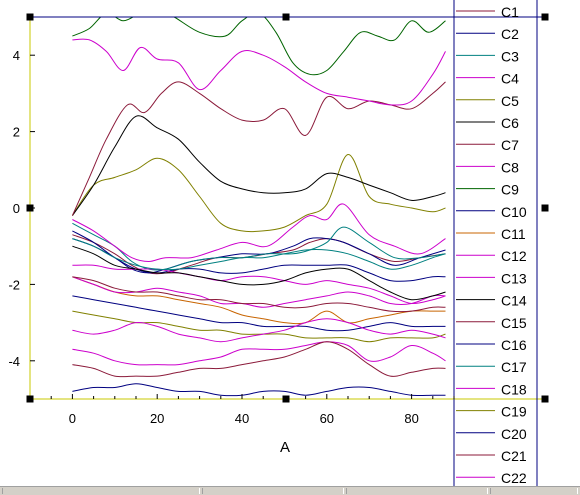 The height and width of the screenshot is (495, 580). Describe the element at coordinates (514, 345) in the screenshot. I see `legend-label-c16: C16` at that location.